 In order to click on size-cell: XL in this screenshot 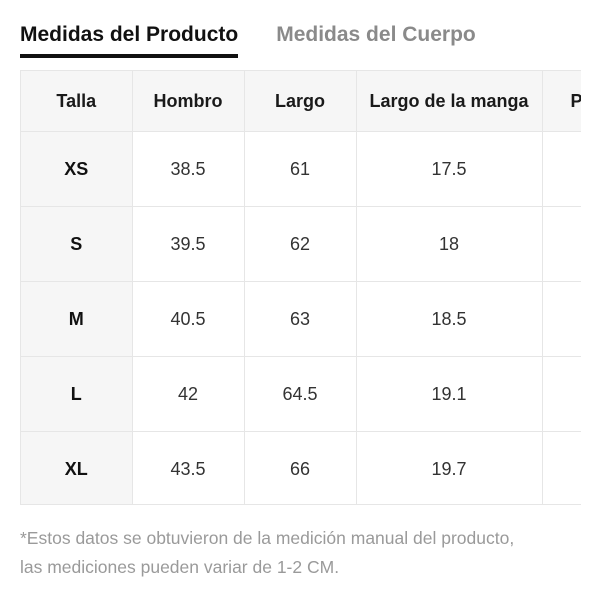, I will do `click(77, 467)`.